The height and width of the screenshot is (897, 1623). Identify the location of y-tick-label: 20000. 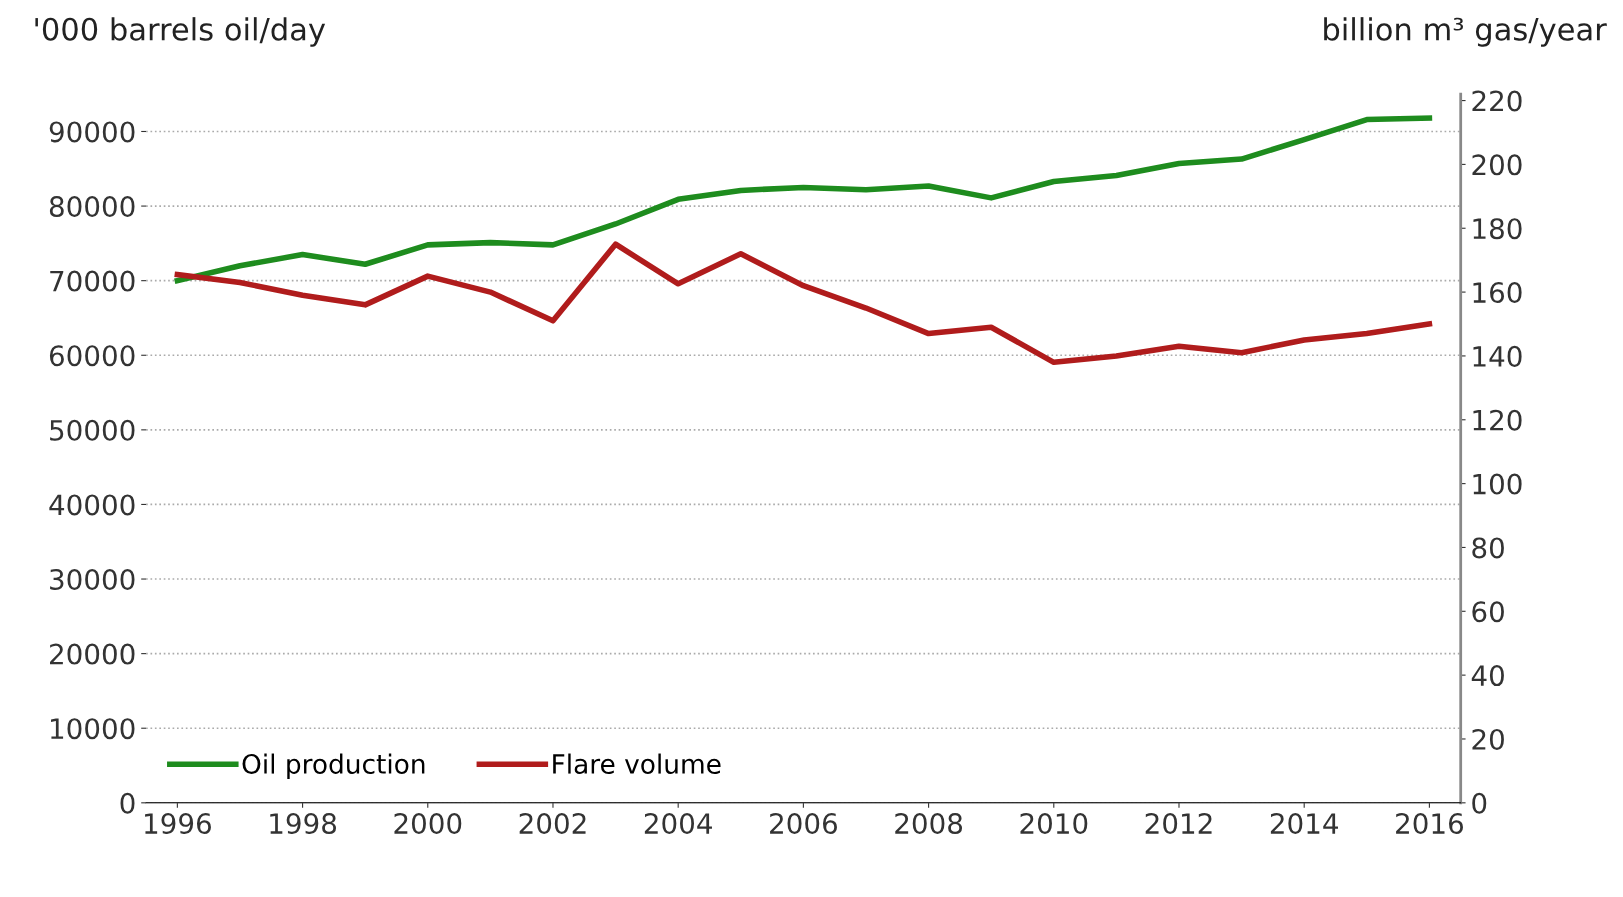
(92, 654).